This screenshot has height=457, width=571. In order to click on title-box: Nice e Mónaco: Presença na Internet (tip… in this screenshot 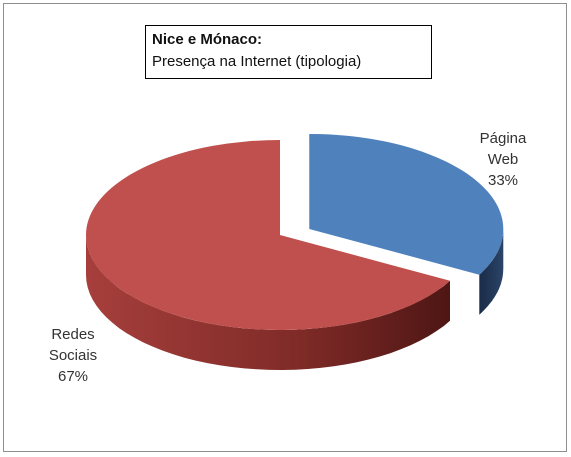, I will do `click(288, 52)`.